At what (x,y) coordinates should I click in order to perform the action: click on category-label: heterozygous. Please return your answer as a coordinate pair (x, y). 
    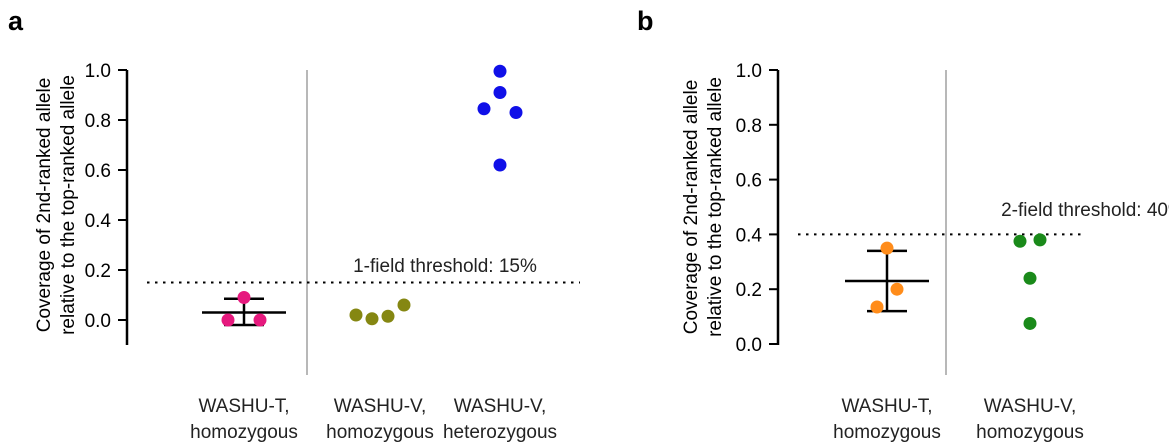
    Looking at the image, I should click on (500, 432).